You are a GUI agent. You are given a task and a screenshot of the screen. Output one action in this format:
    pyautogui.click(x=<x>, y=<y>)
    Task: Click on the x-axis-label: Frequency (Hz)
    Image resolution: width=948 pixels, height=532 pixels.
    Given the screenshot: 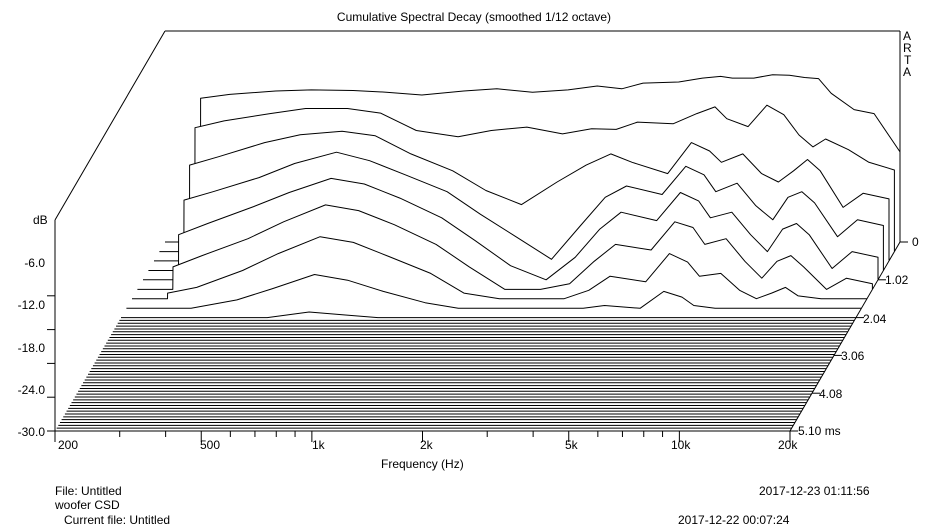 What is the action you would take?
    pyautogui.click(x=422, y=464)
    